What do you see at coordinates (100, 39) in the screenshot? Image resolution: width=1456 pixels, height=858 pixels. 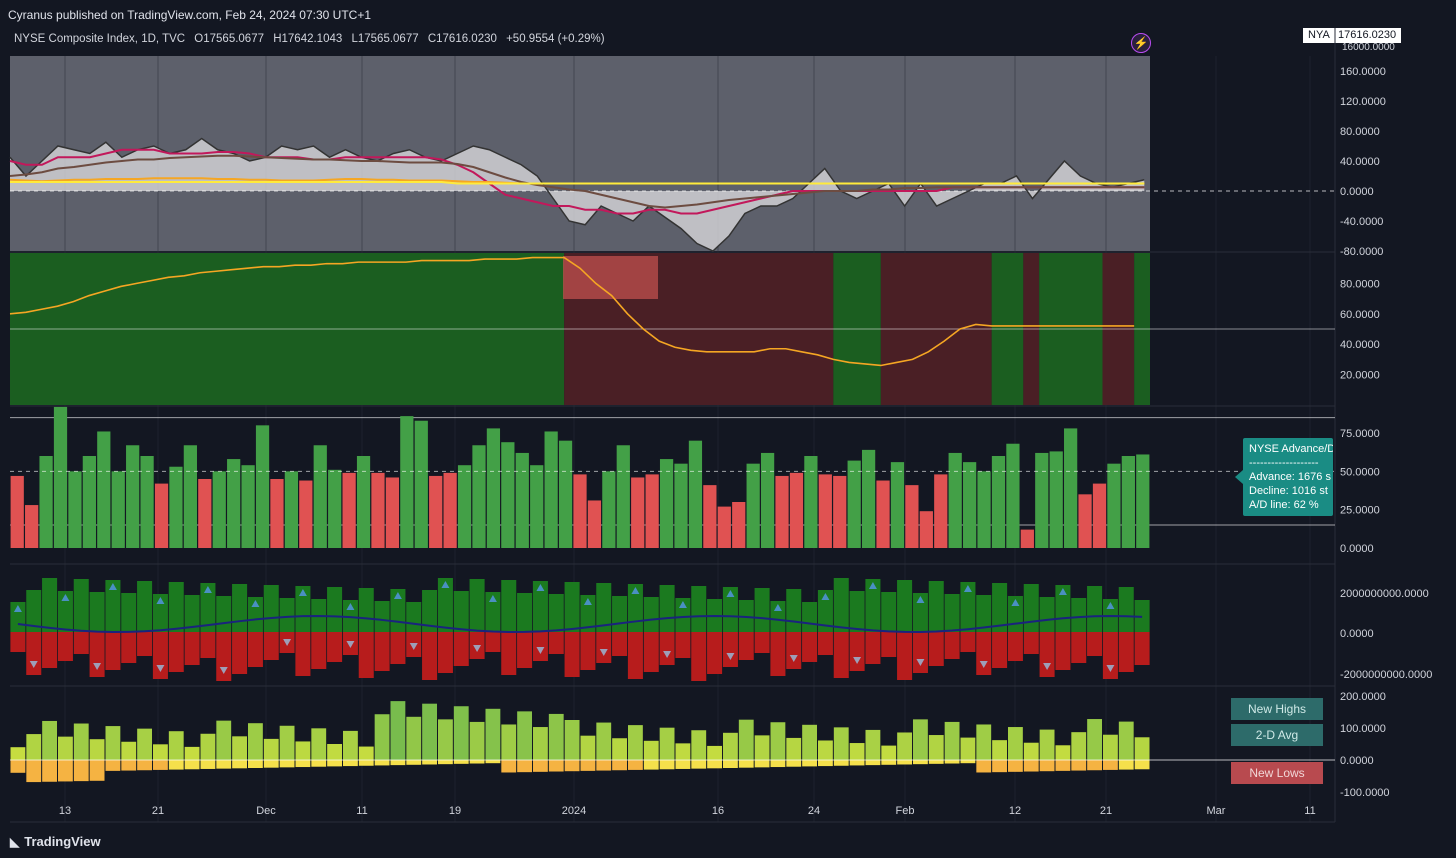 I see `symbol-name: NYSE Composite Index, 1D, TVC` at bounding box center [100, 39].